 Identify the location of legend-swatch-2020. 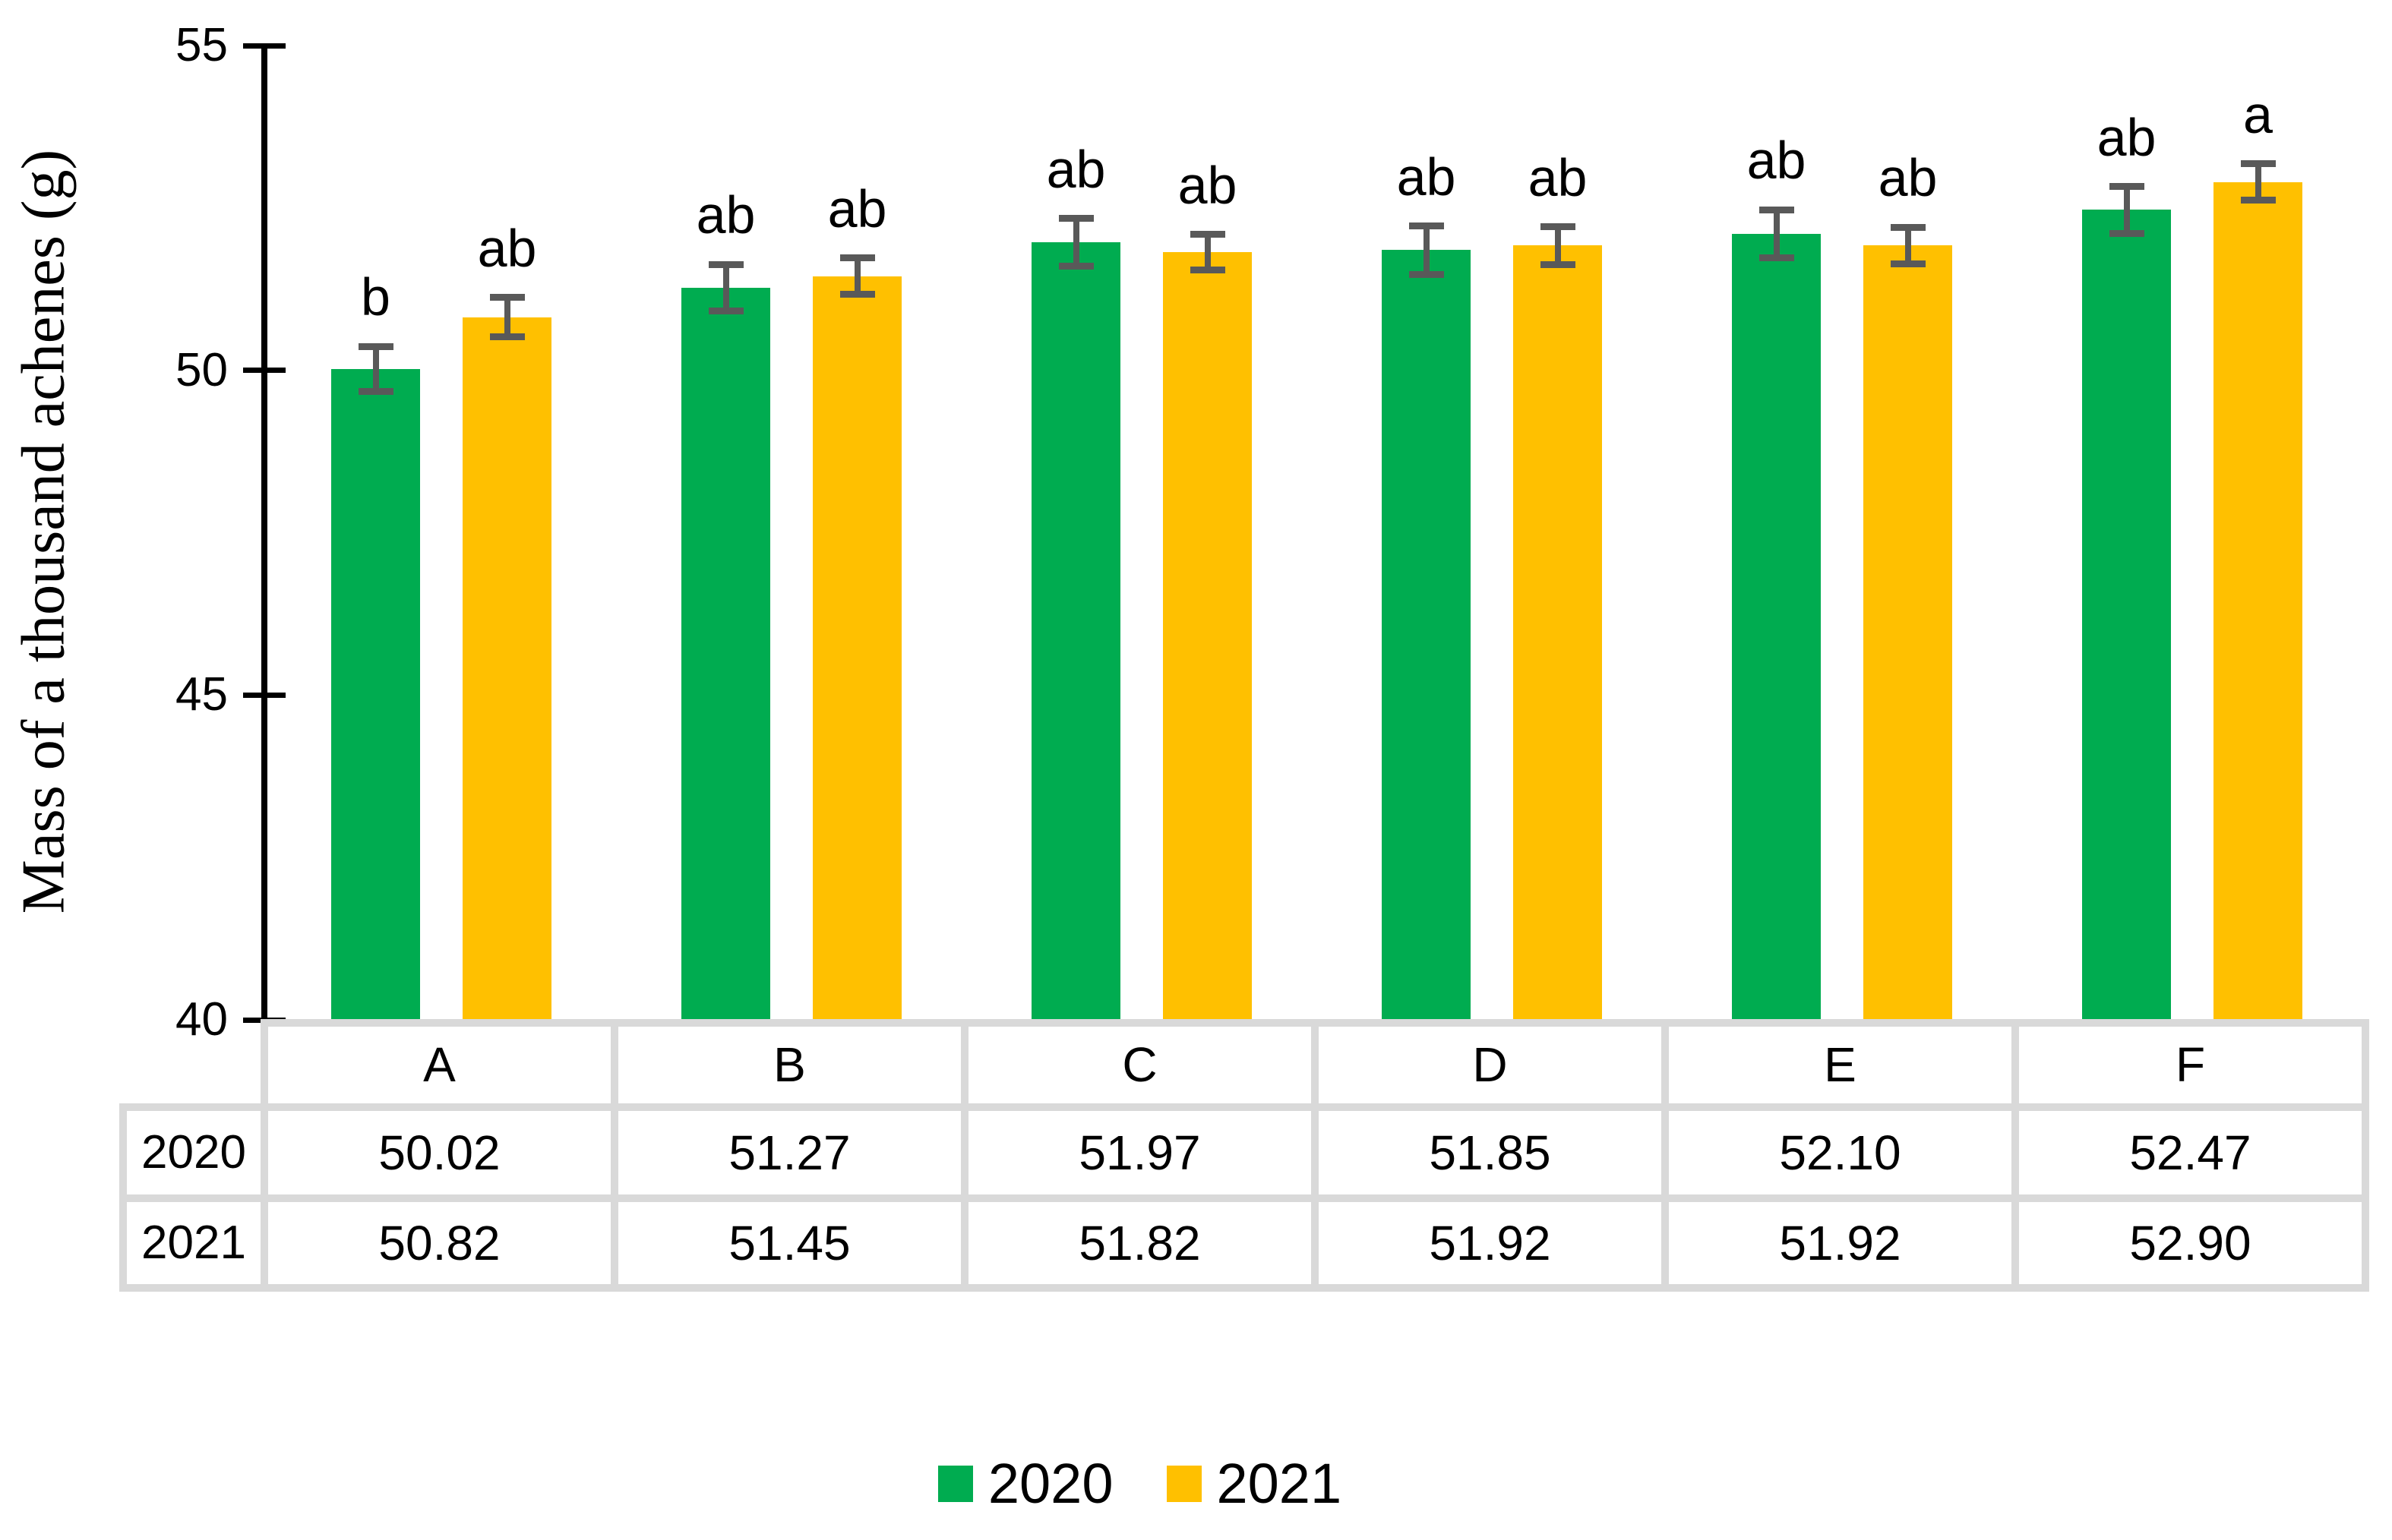
(955, 1484).